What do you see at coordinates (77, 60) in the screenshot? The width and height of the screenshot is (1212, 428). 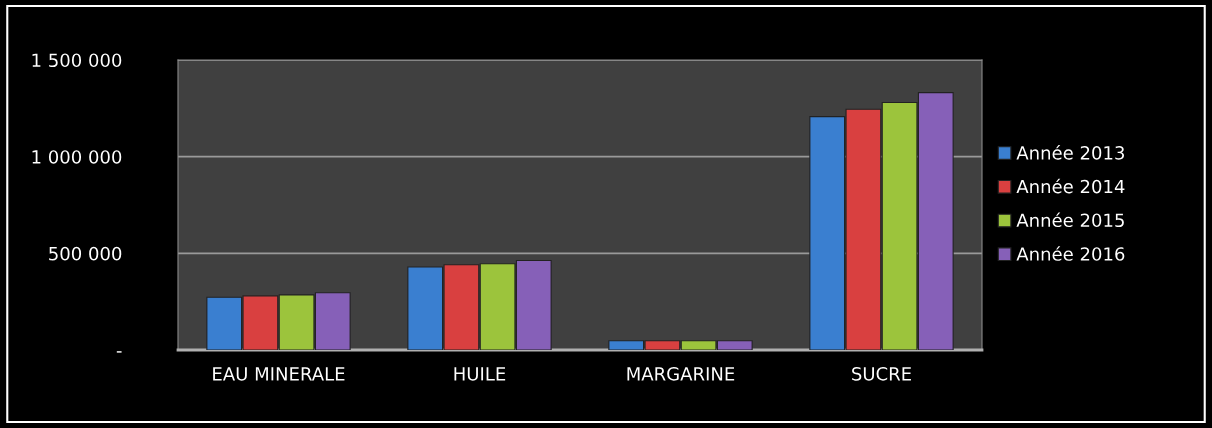 I see `y-tick-label: 1 500 000` at bounding box center [77, 60].